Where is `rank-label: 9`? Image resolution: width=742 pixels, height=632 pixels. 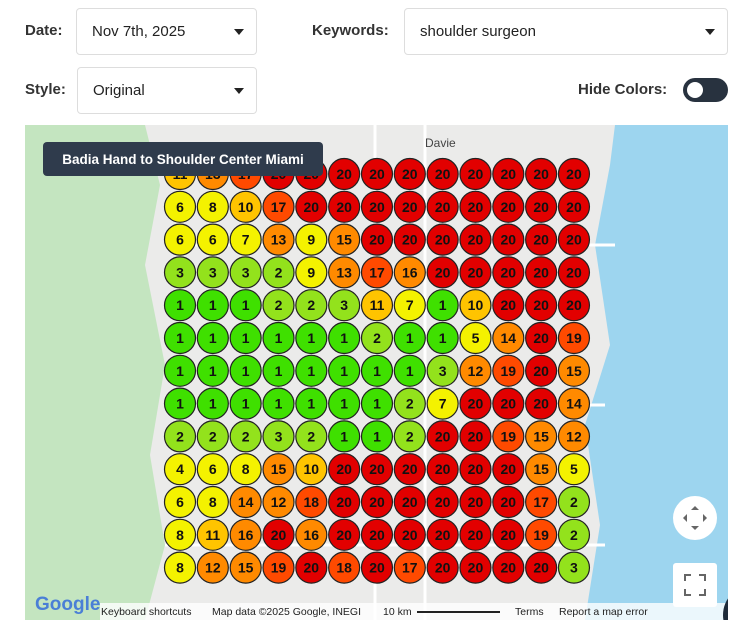 rank-label: 9 is located at coordinates (311, 240).